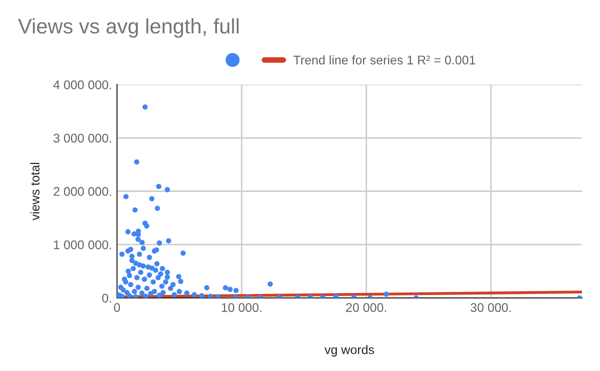 The height and width of the screenshot is (371, 600). I want to click on chart-title: Views vs avg length, full, so click(128, 28).